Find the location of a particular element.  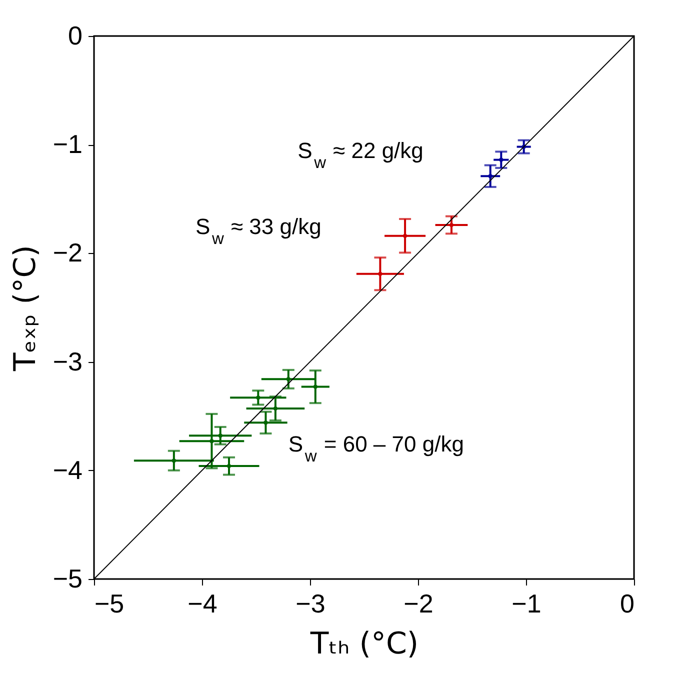

x-tick-label: 0 is located at coordinates (627, 603).